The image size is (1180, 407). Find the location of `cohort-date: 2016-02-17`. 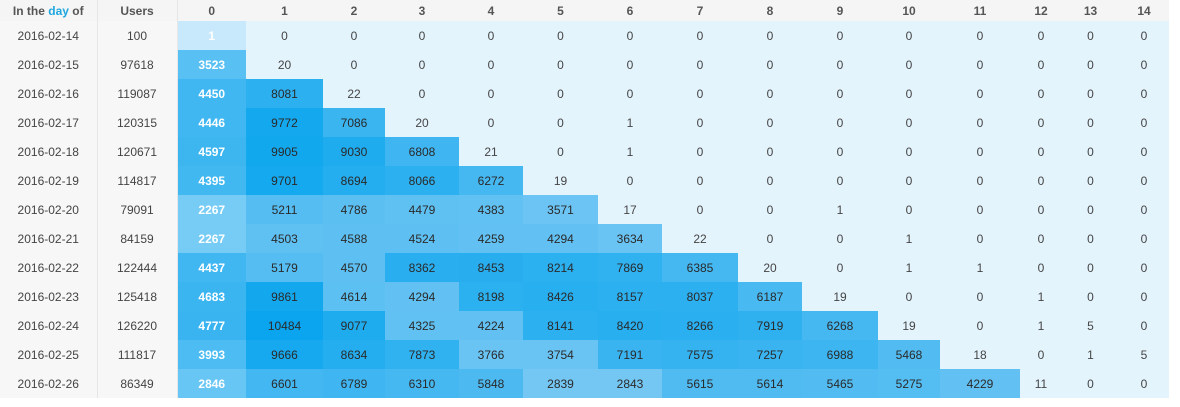

cohort-date: 2016-02-17 is located at coordinates (49, 122).